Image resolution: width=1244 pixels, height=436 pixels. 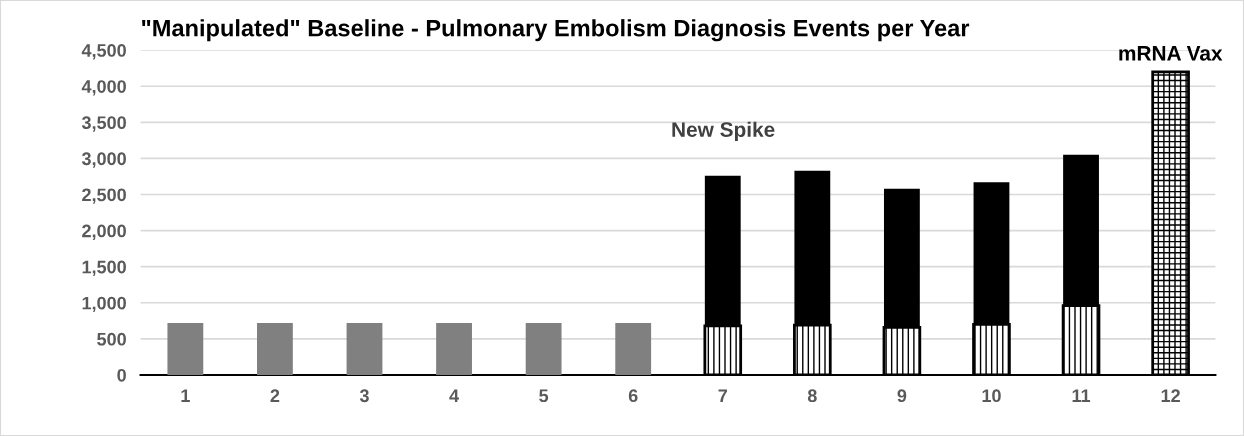 I want to click on annotation: mRNA Vax, so click(x=1171, y=53).